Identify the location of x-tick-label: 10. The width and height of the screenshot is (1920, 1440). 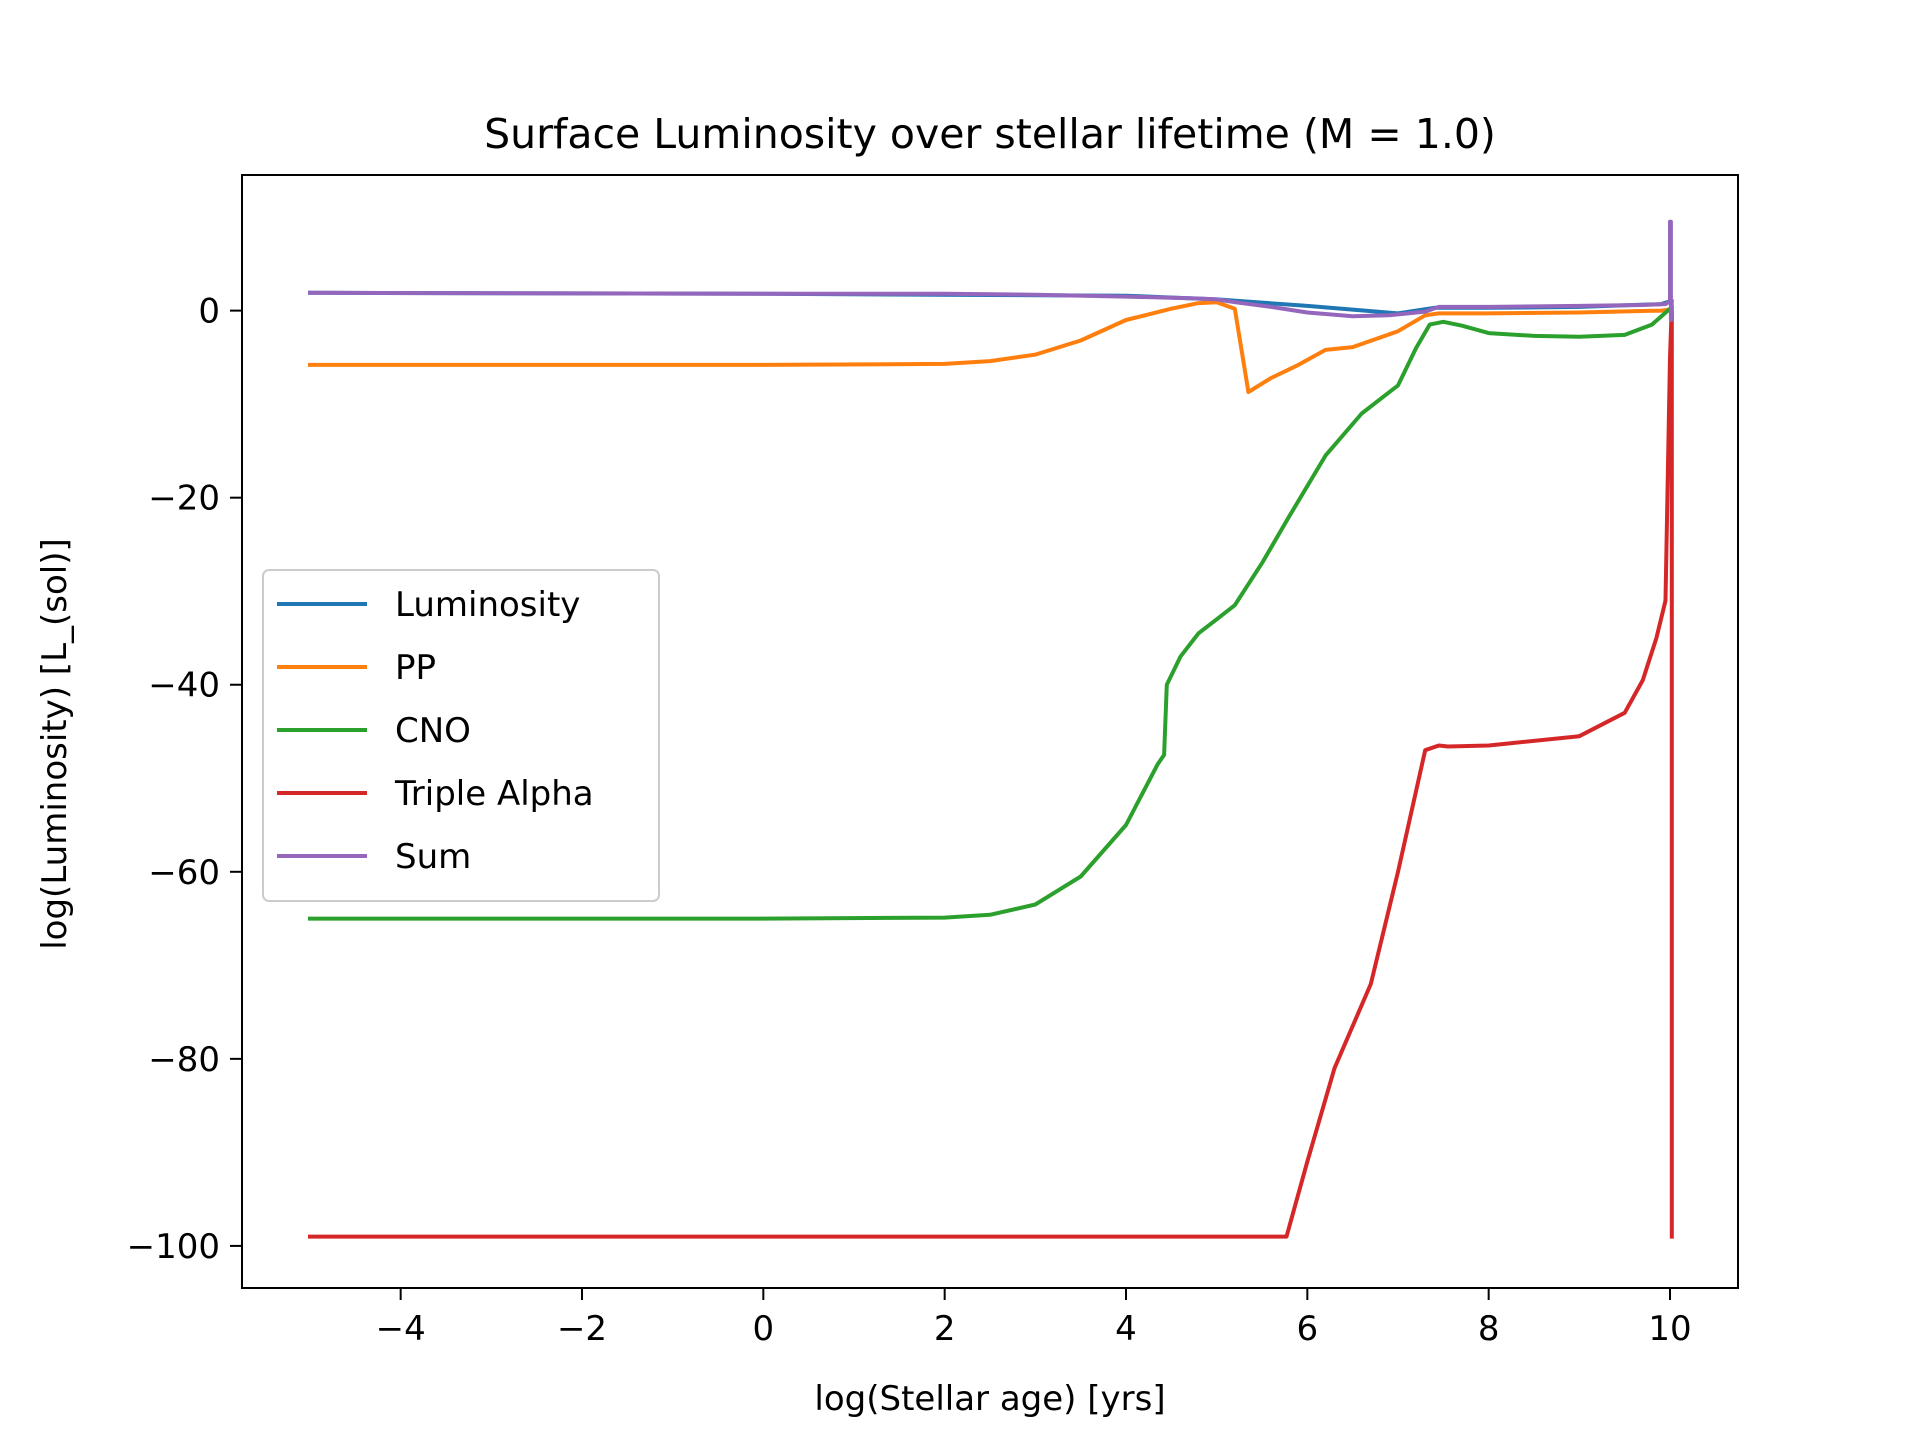
(1669, 1329).